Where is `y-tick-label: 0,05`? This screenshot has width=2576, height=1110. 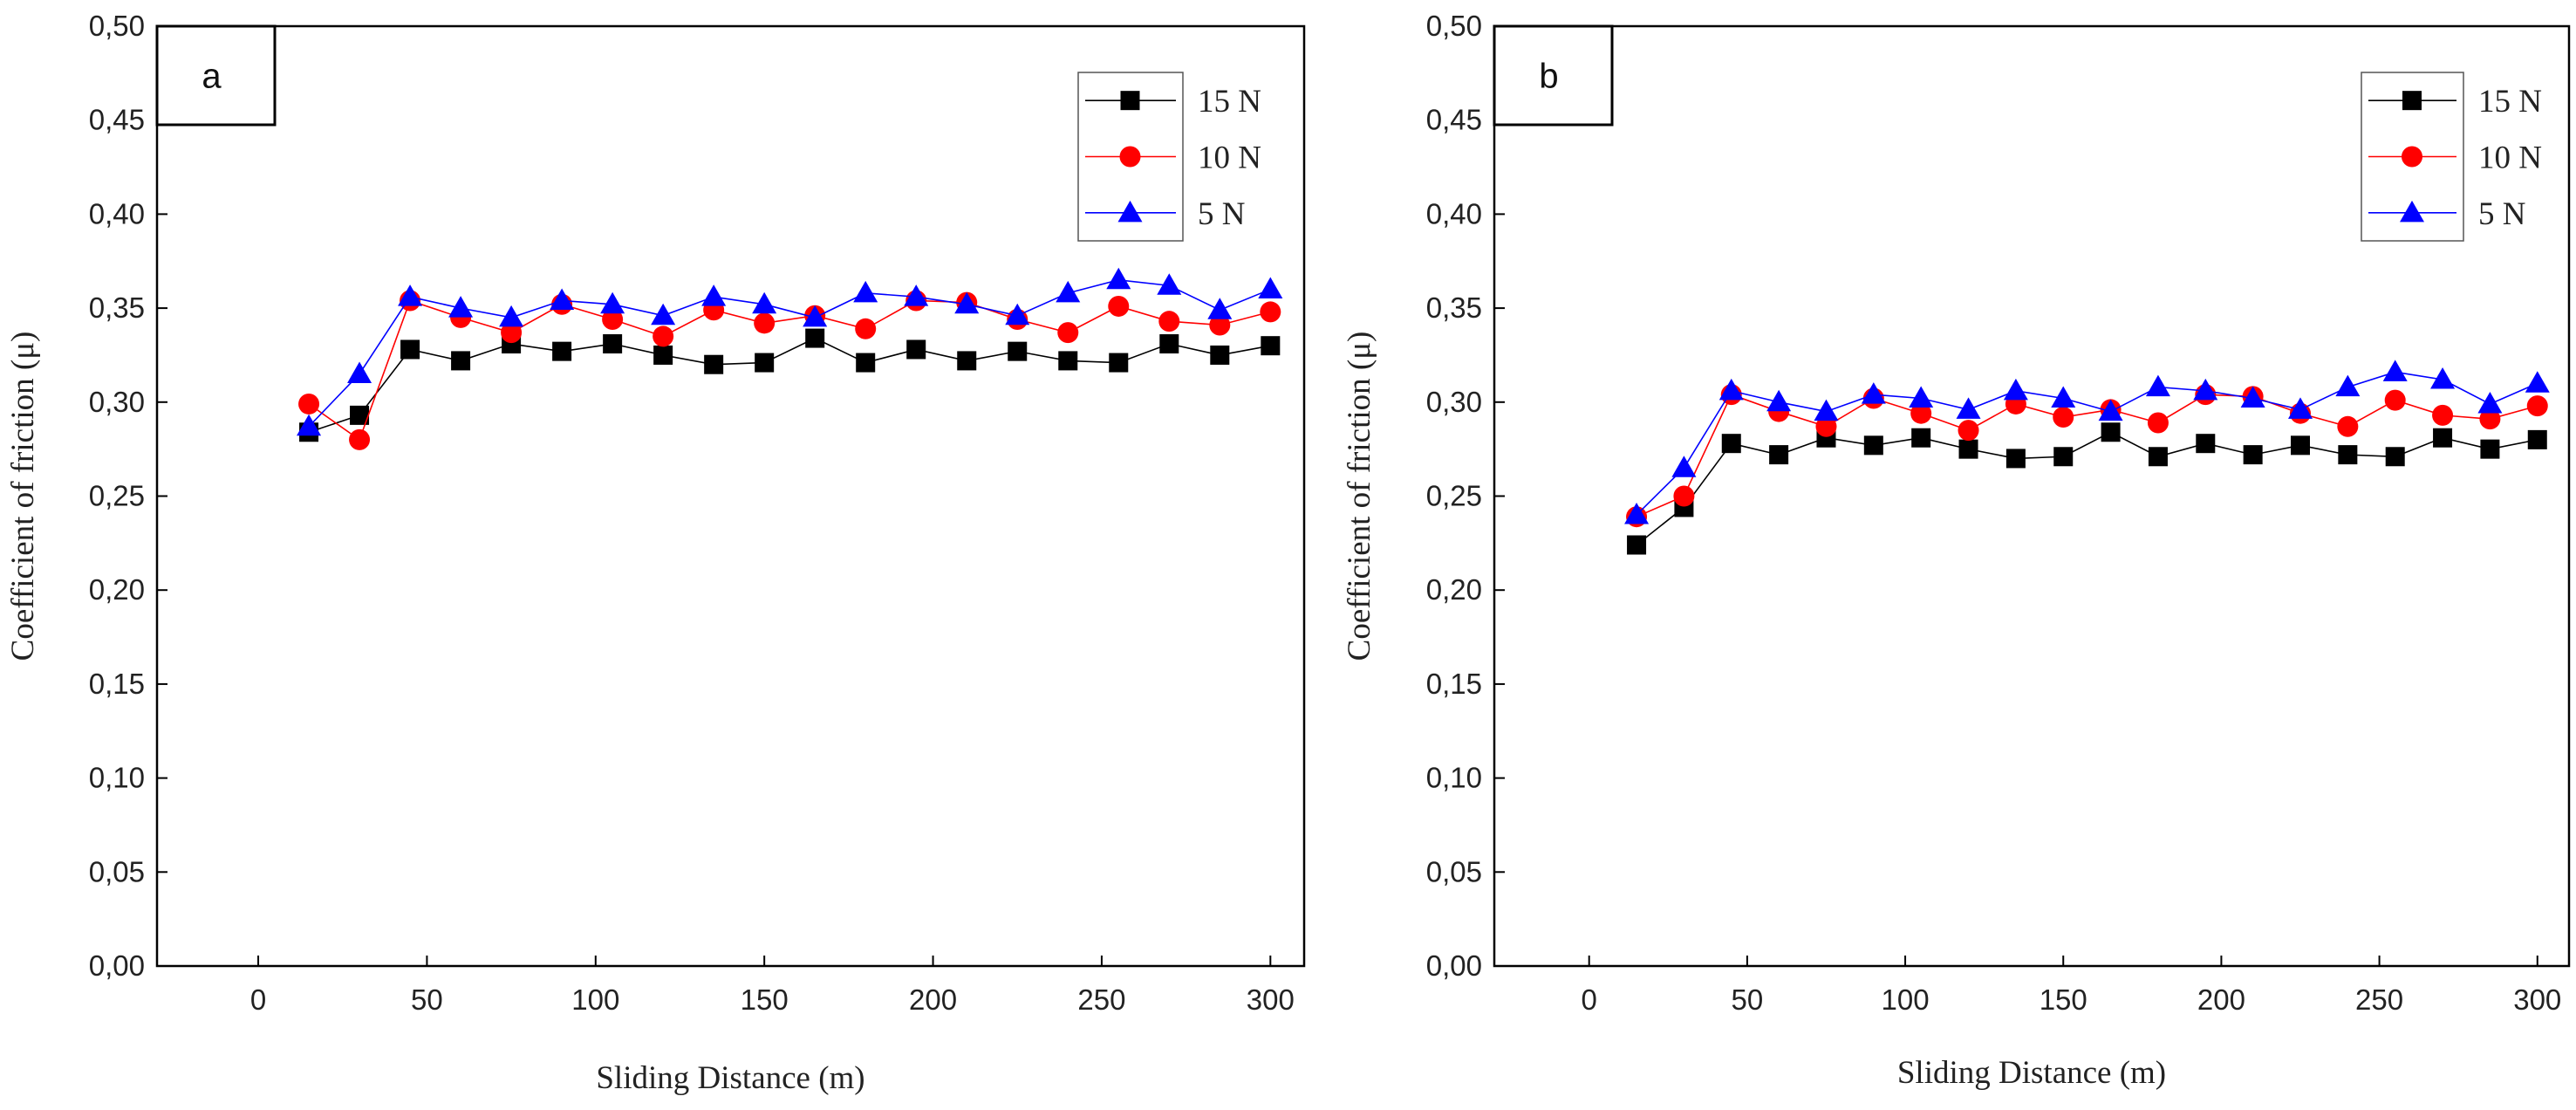
y-tick-label: 0,05 is located at coordinates (117, 871).